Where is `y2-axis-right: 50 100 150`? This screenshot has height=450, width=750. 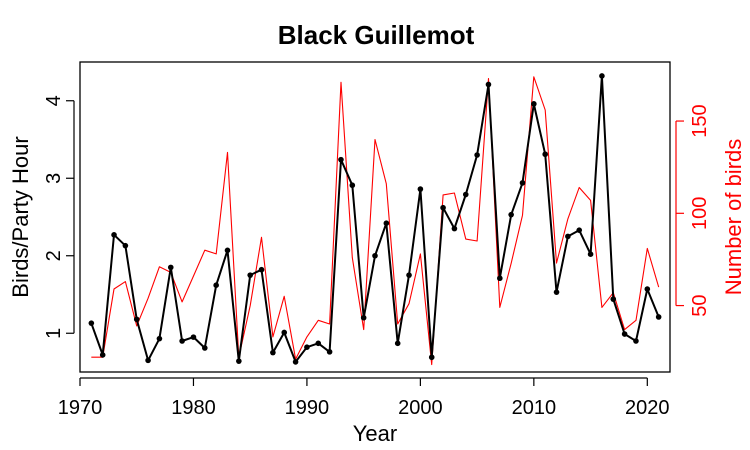
y2-axis-right: 50 100 150 is located at coordinates (693, 210).